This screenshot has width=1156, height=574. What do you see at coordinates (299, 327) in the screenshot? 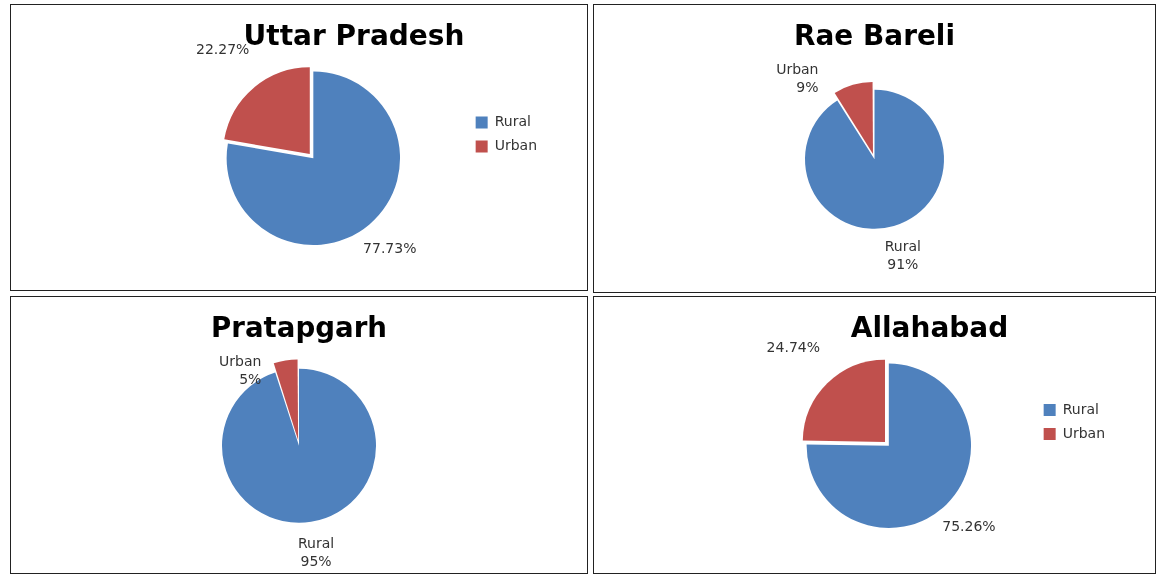
I see `chart-title: Pratapgarh` at bounding box center [299, 327].